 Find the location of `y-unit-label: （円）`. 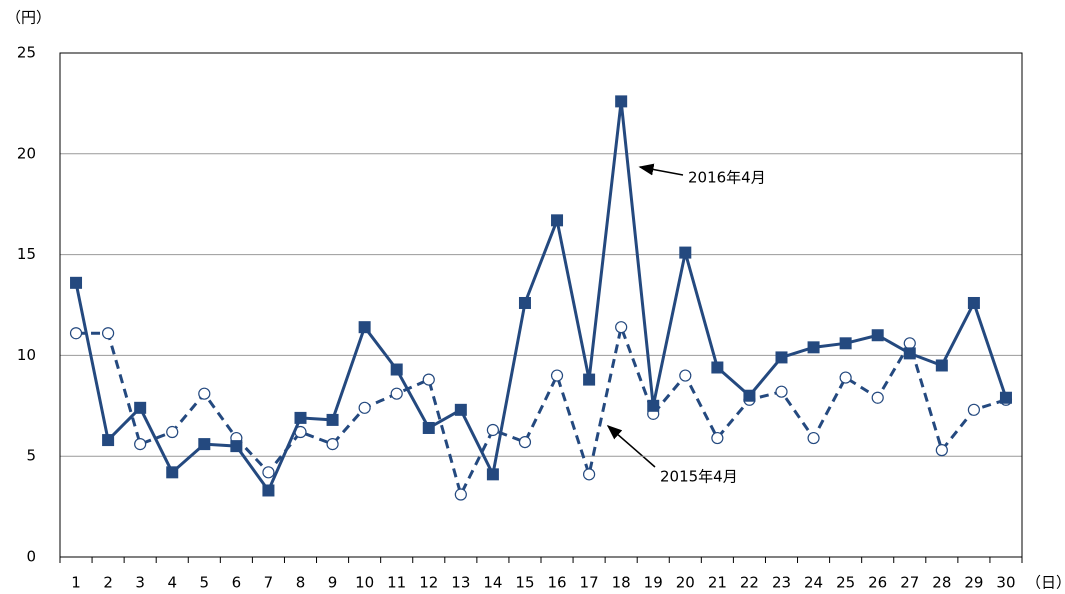

y-unit-label: （円） is located at coordinates (28, 18).